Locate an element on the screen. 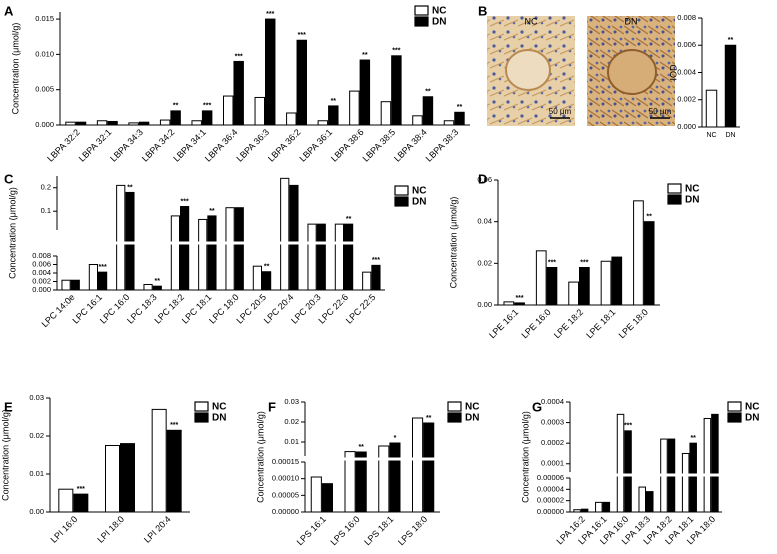 Image resolution: width=777 pixels, height=554 pixels. panel-letter: F is located at coordinates (272, 406).